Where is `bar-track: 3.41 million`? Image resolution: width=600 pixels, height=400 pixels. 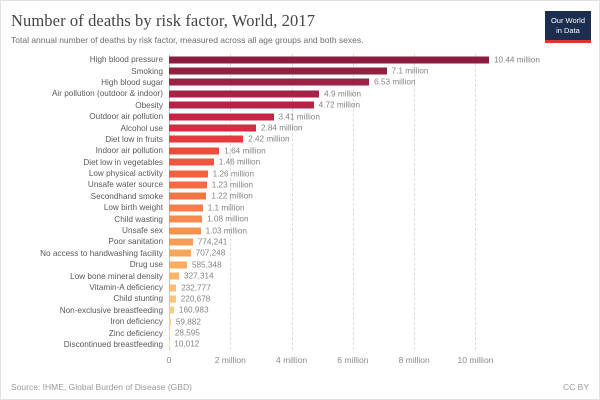 bar-track: 3.41 million is located at coordinates (380, 116).